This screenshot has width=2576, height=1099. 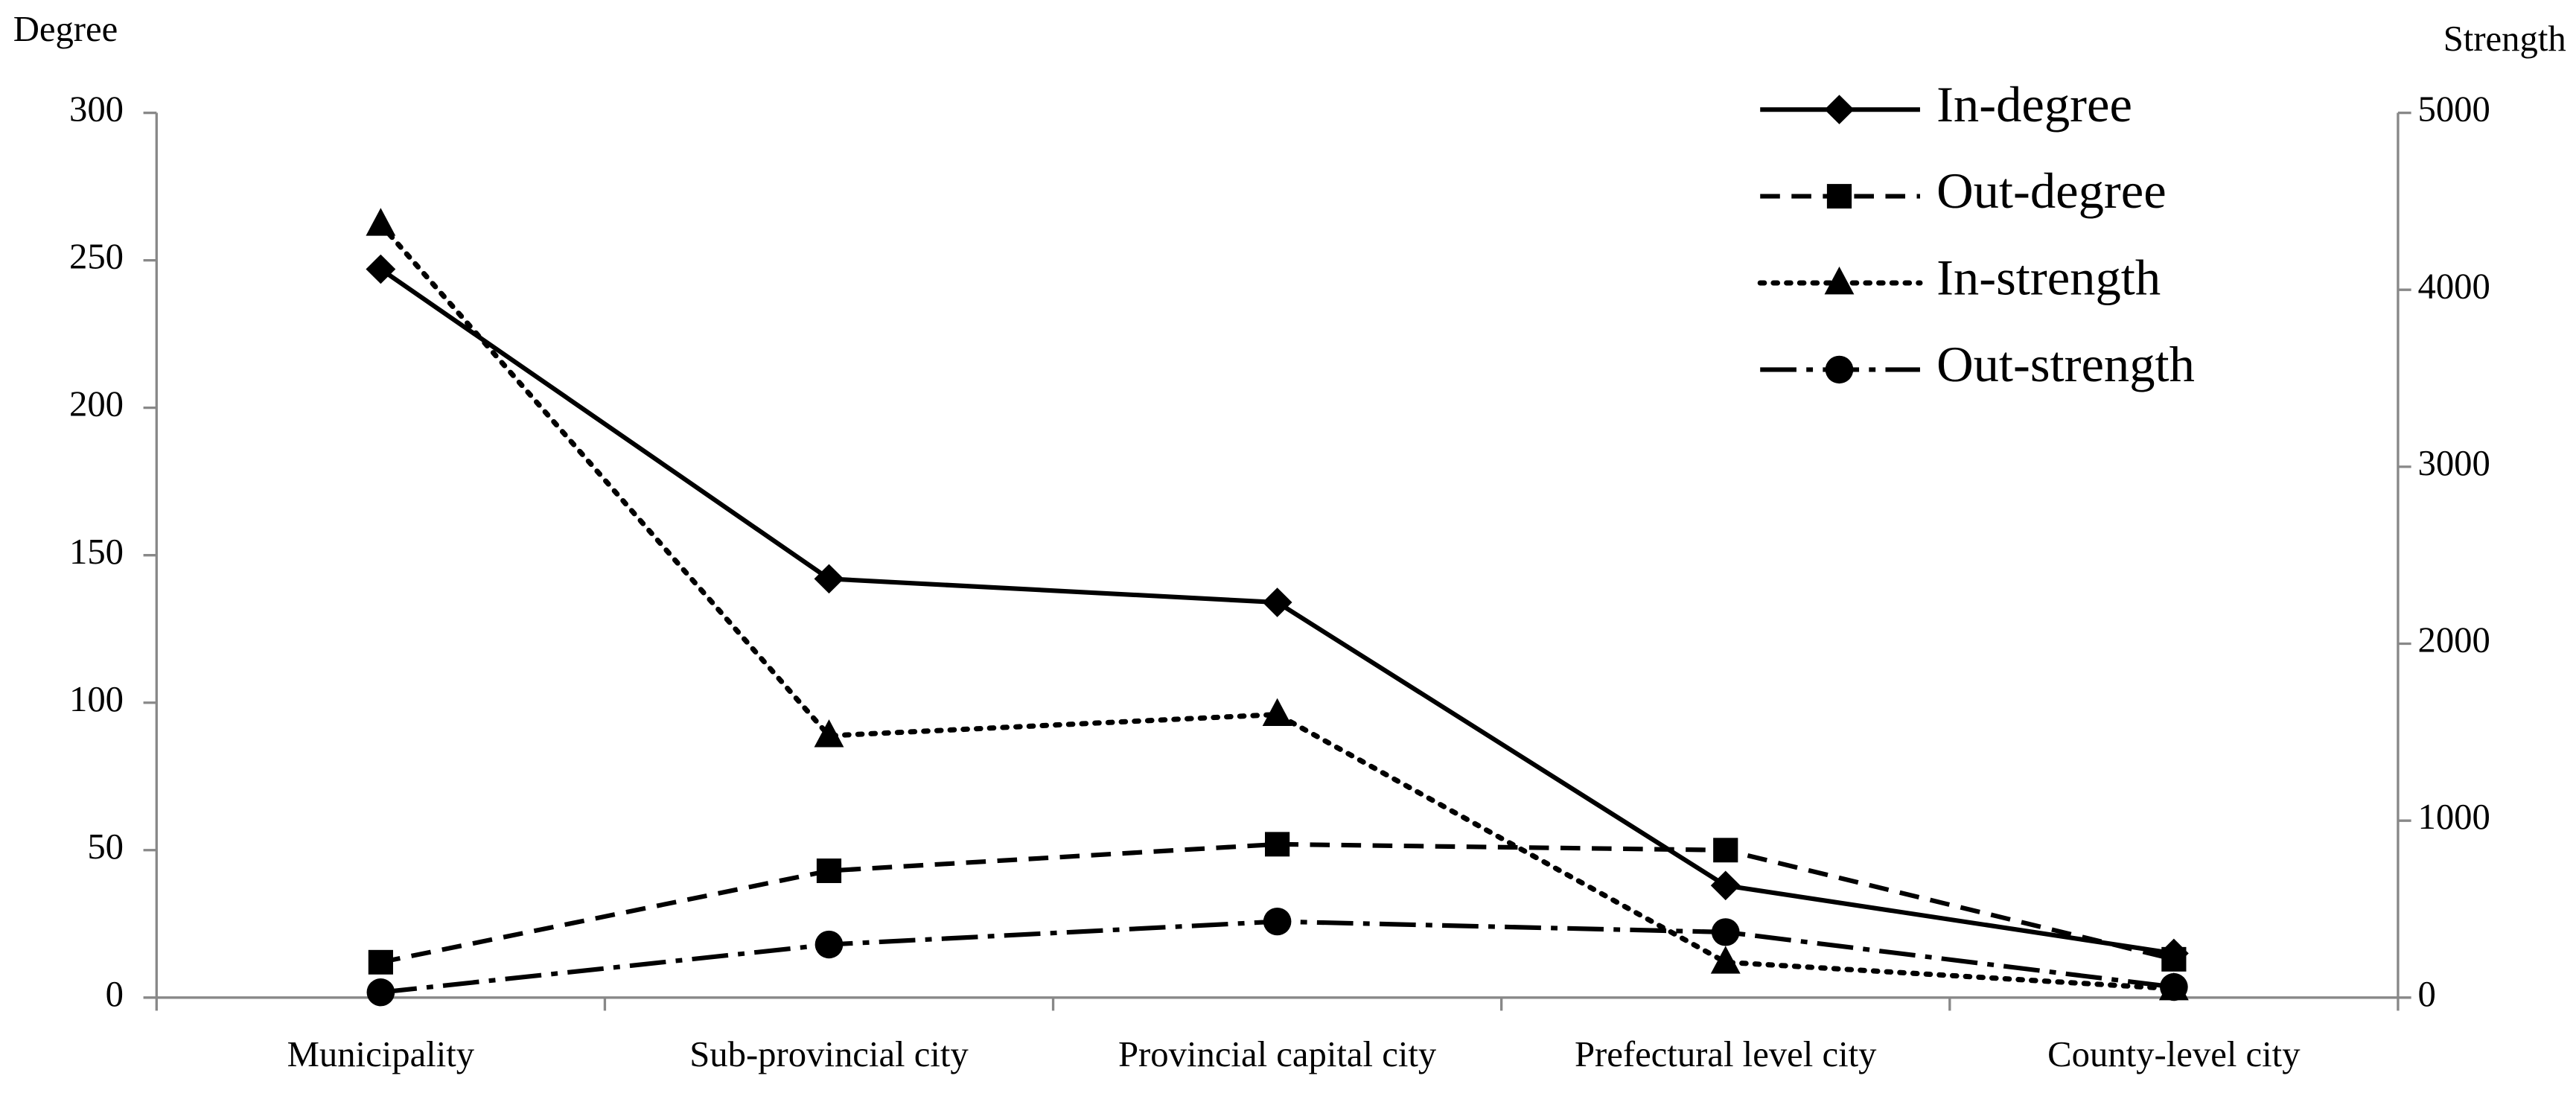 I want to click on x-tick-label: County-level city, so click(x=2174, y=1054).